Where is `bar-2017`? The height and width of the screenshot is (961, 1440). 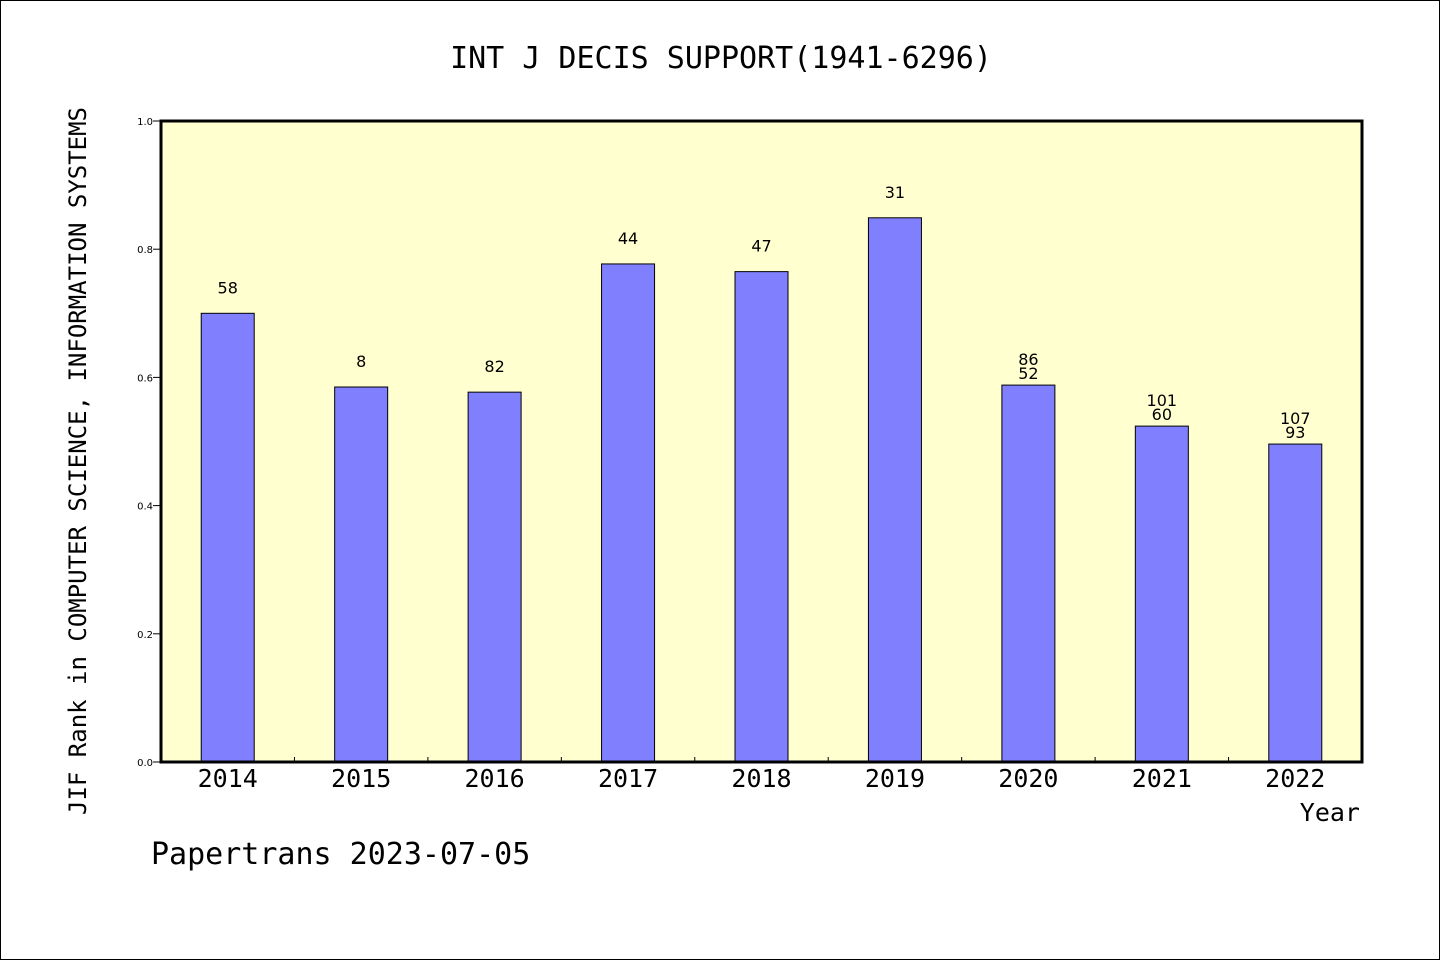 bar-2017 is located at coordinates (628, 513).